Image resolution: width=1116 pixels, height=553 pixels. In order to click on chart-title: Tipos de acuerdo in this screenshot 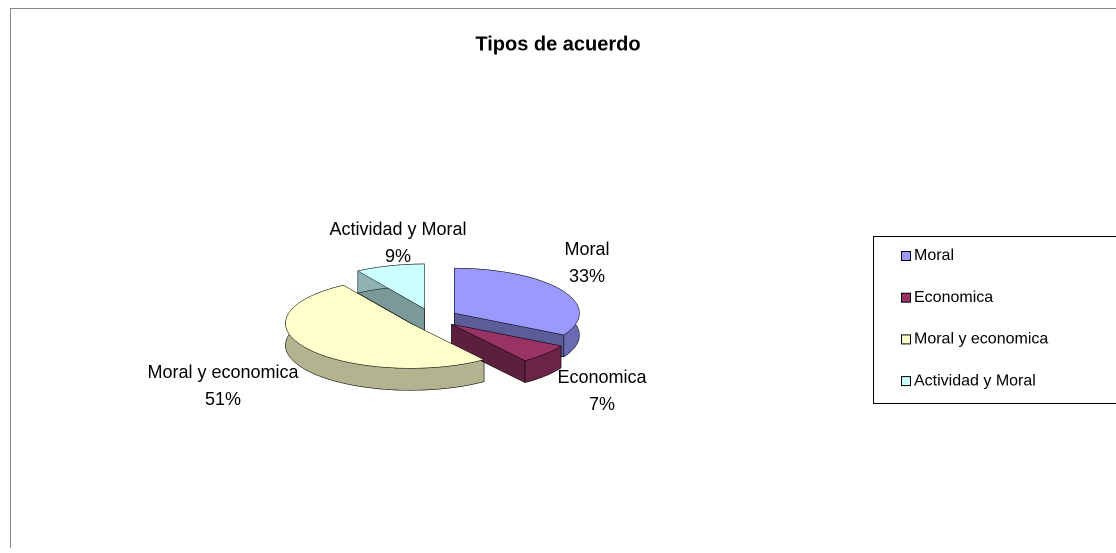, I will do `click(557, 44)`.